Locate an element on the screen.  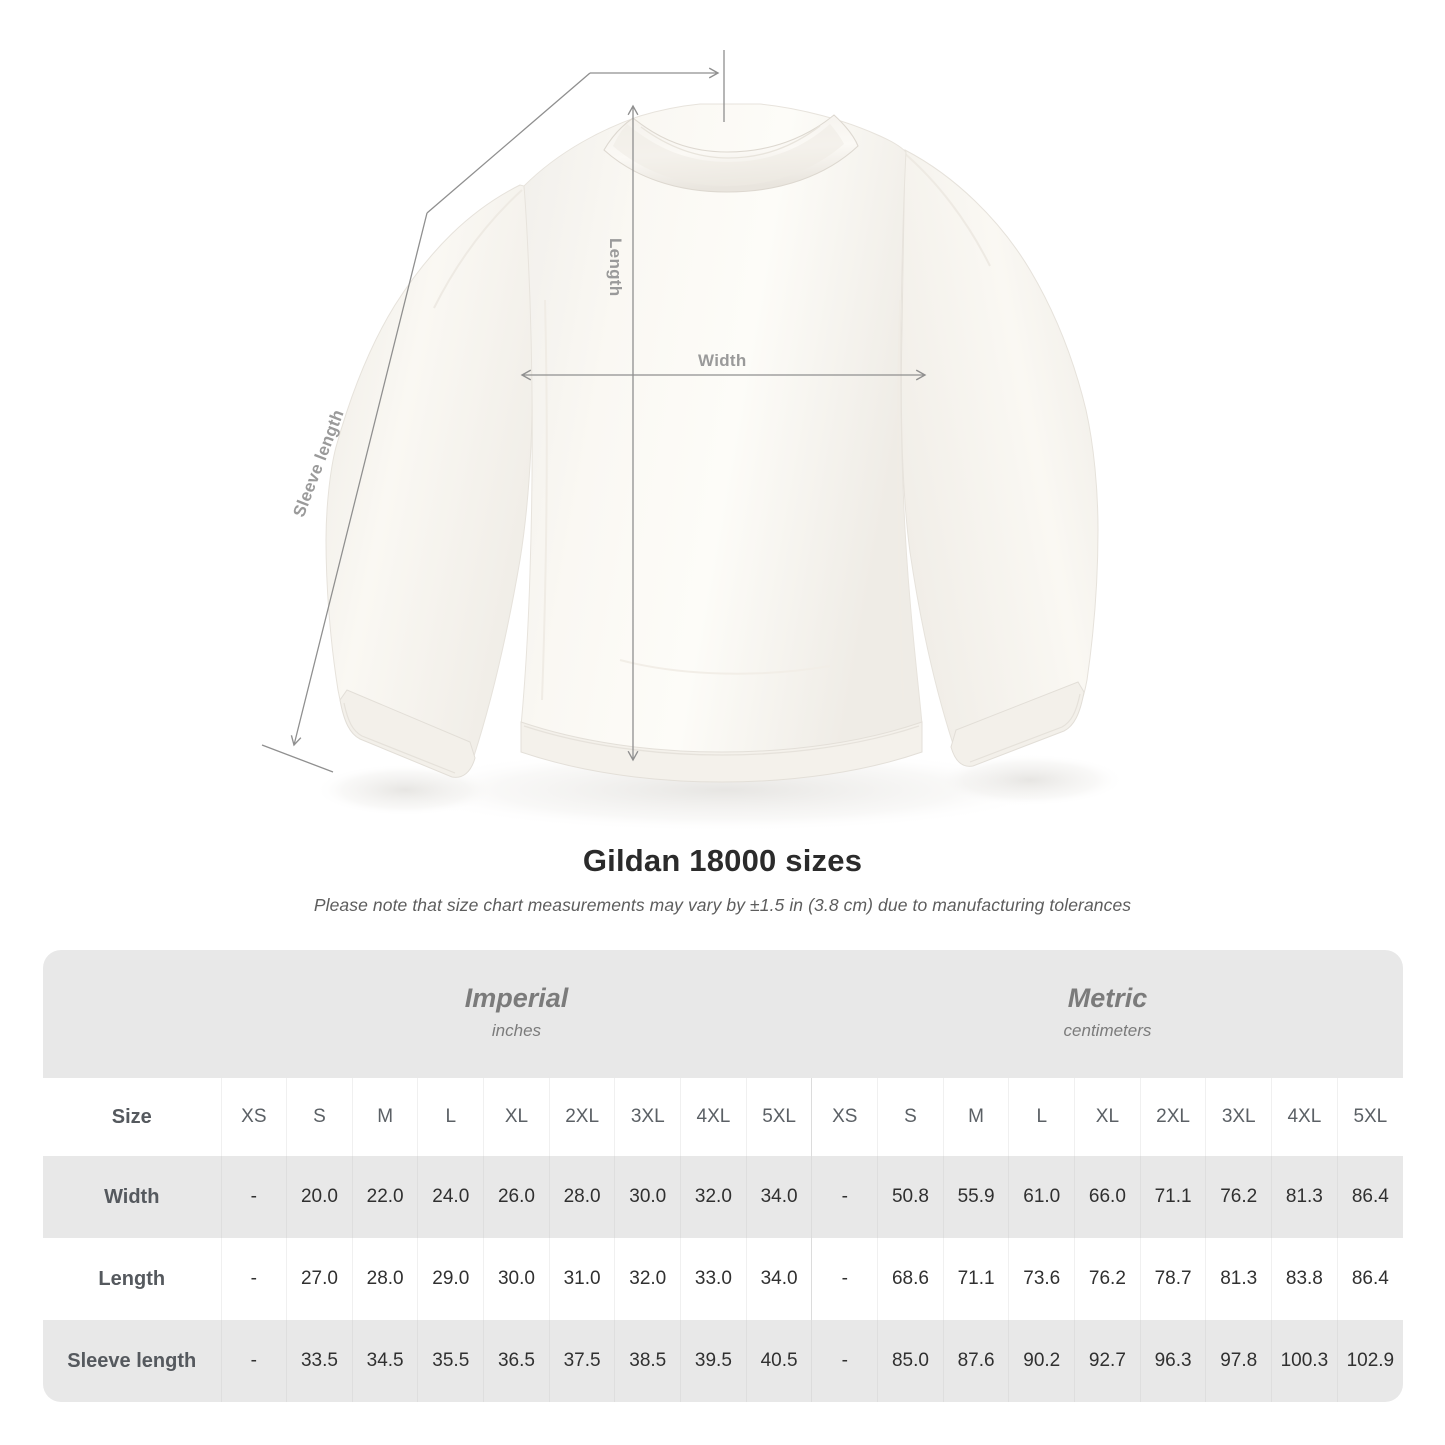
metric-banner-sub: centimeters is located at coordinates (1107, 1030).